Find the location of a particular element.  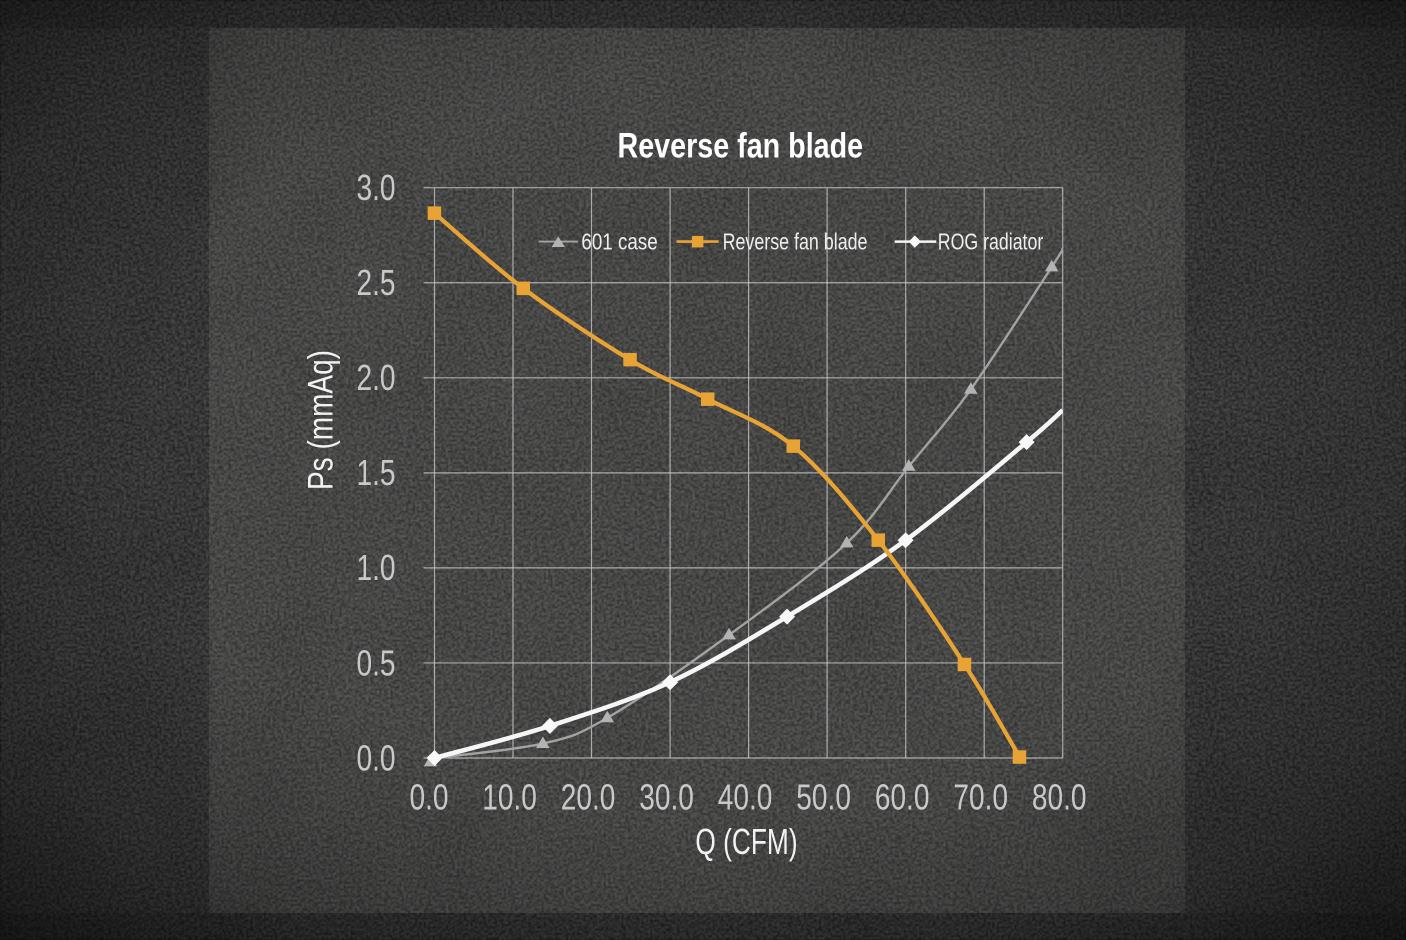

svg-text: 50.0 is located at coordinates (823, 797).